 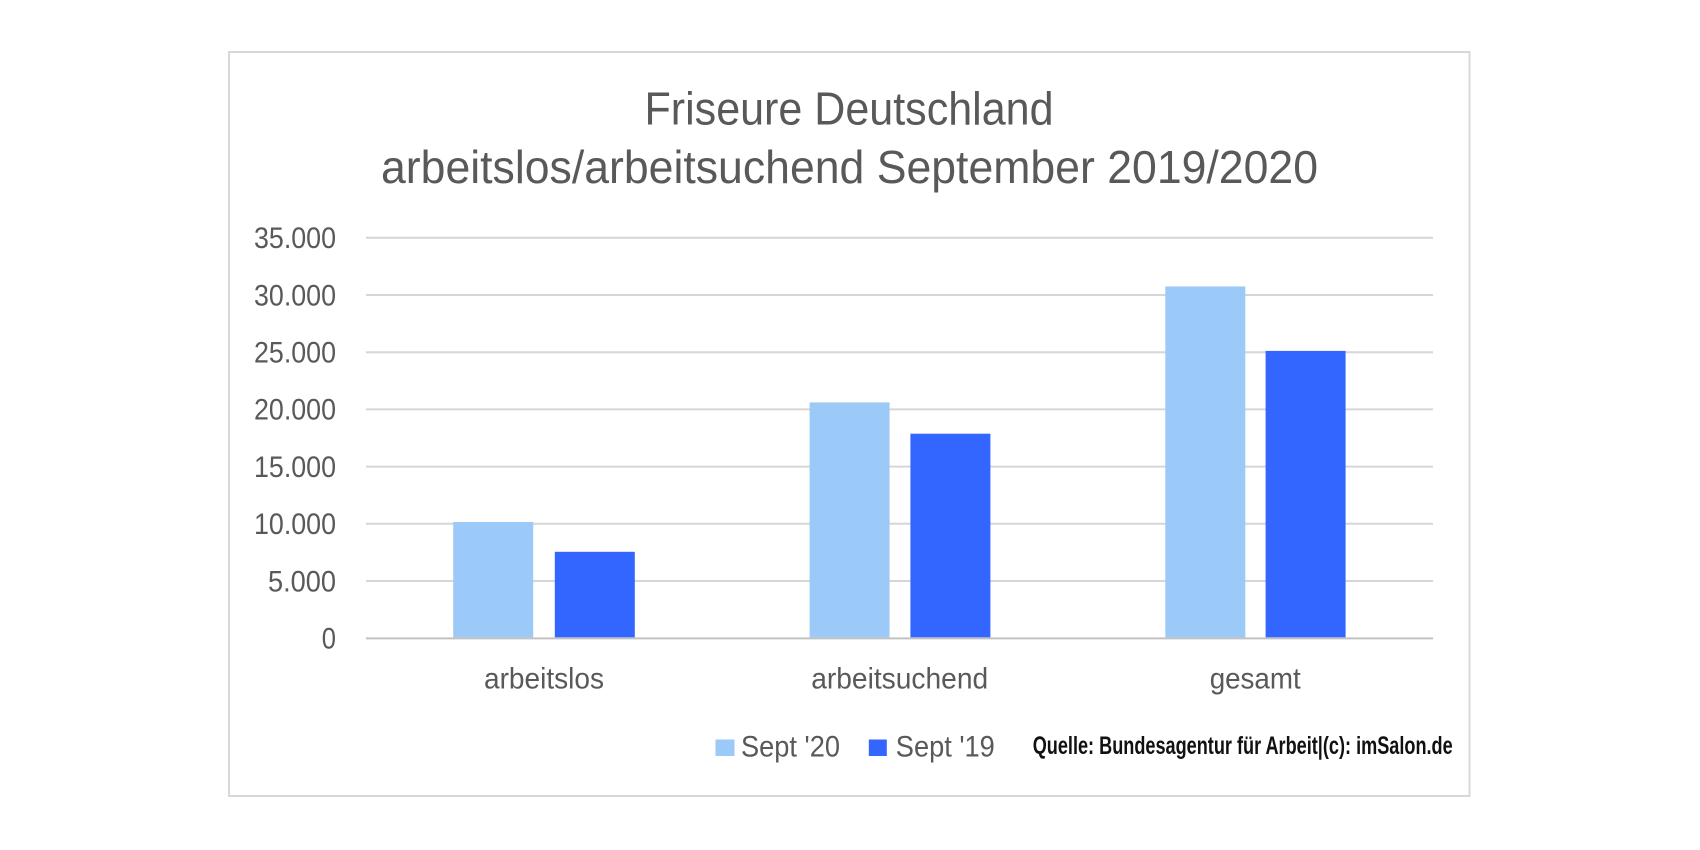 I want to click on svg-text: 5.000, so click(x=302, y=581).